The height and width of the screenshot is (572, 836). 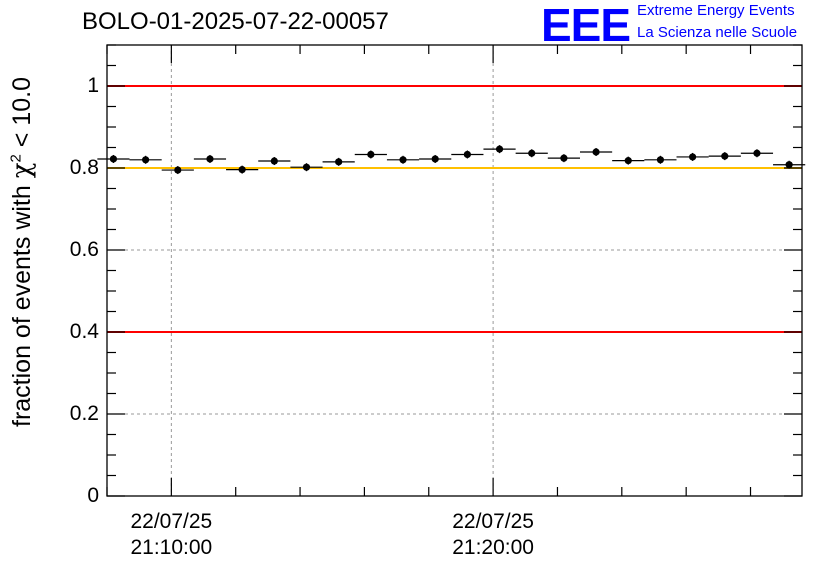 I want to click on y-axis-label-suffix: < 10.0, so click(x=22, y=116).